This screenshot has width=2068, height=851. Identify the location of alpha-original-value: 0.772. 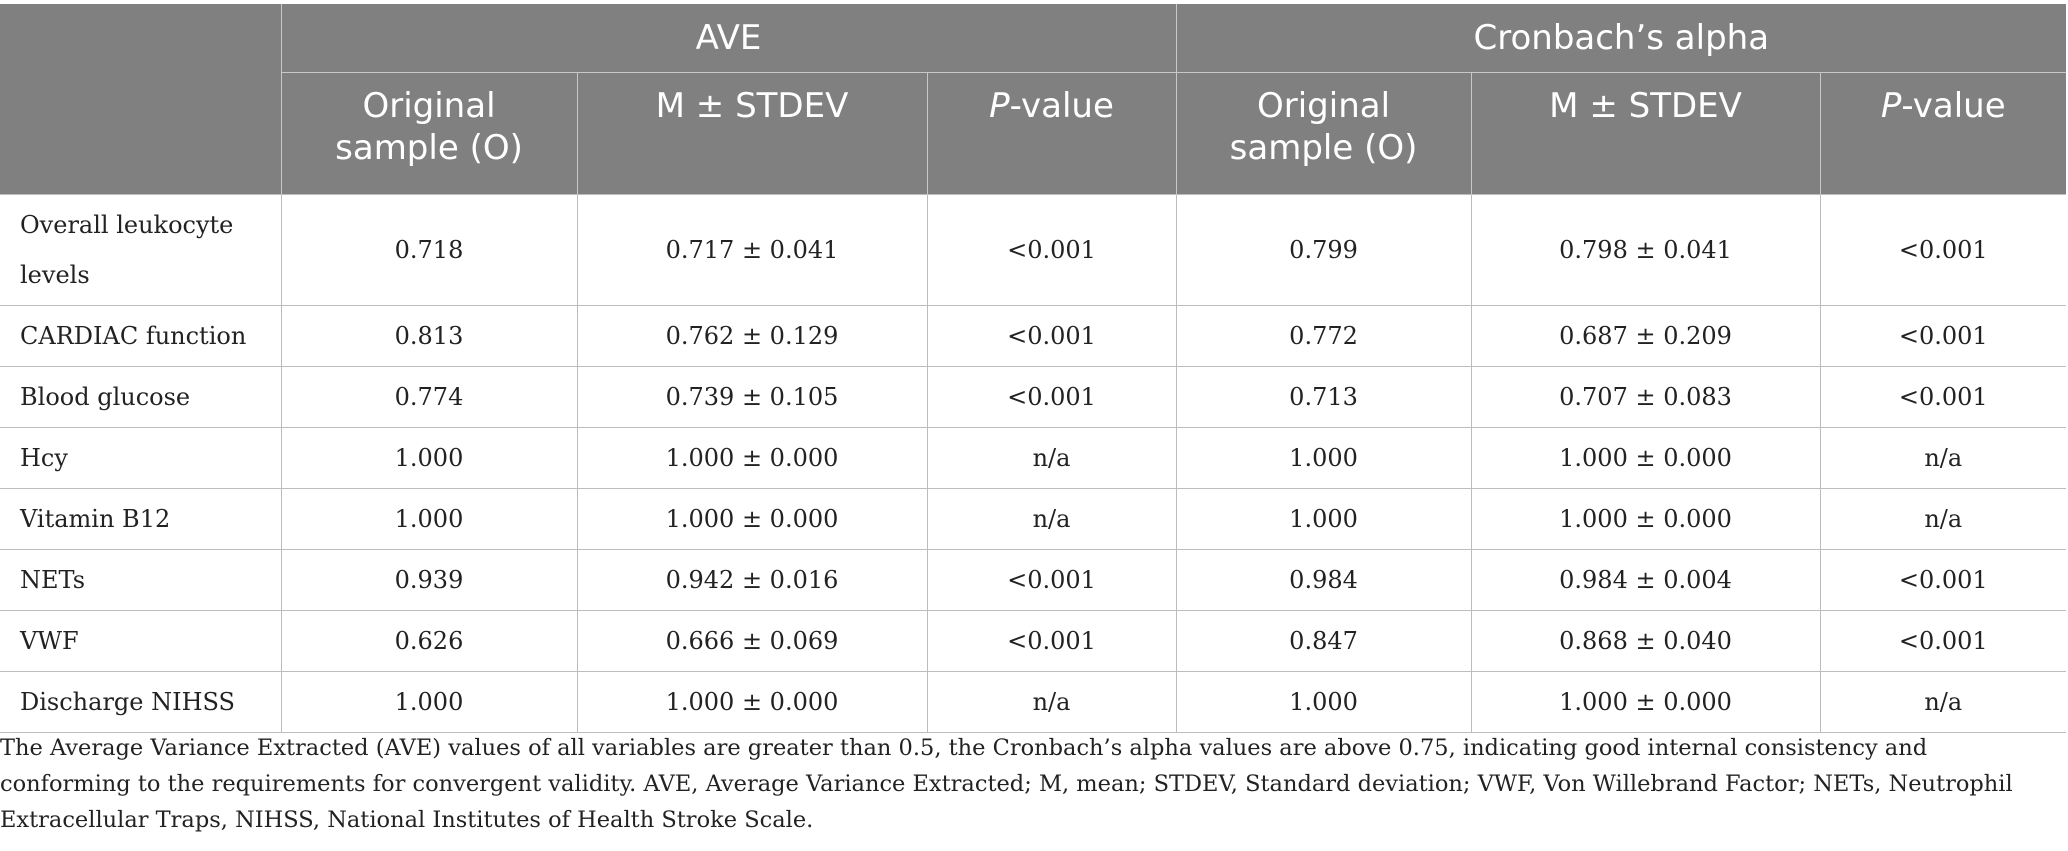
(1323, 336).